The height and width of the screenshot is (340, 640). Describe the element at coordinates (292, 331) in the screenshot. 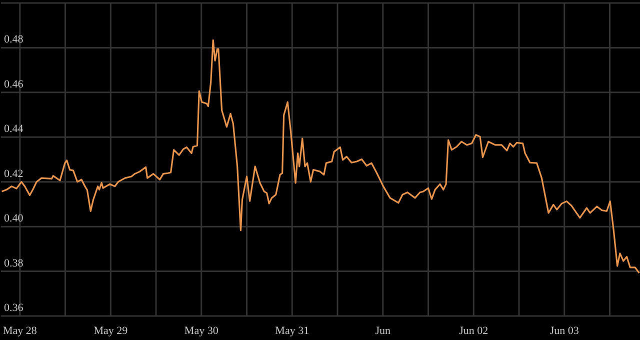

I see `x-tick-label: May 31` at that location.